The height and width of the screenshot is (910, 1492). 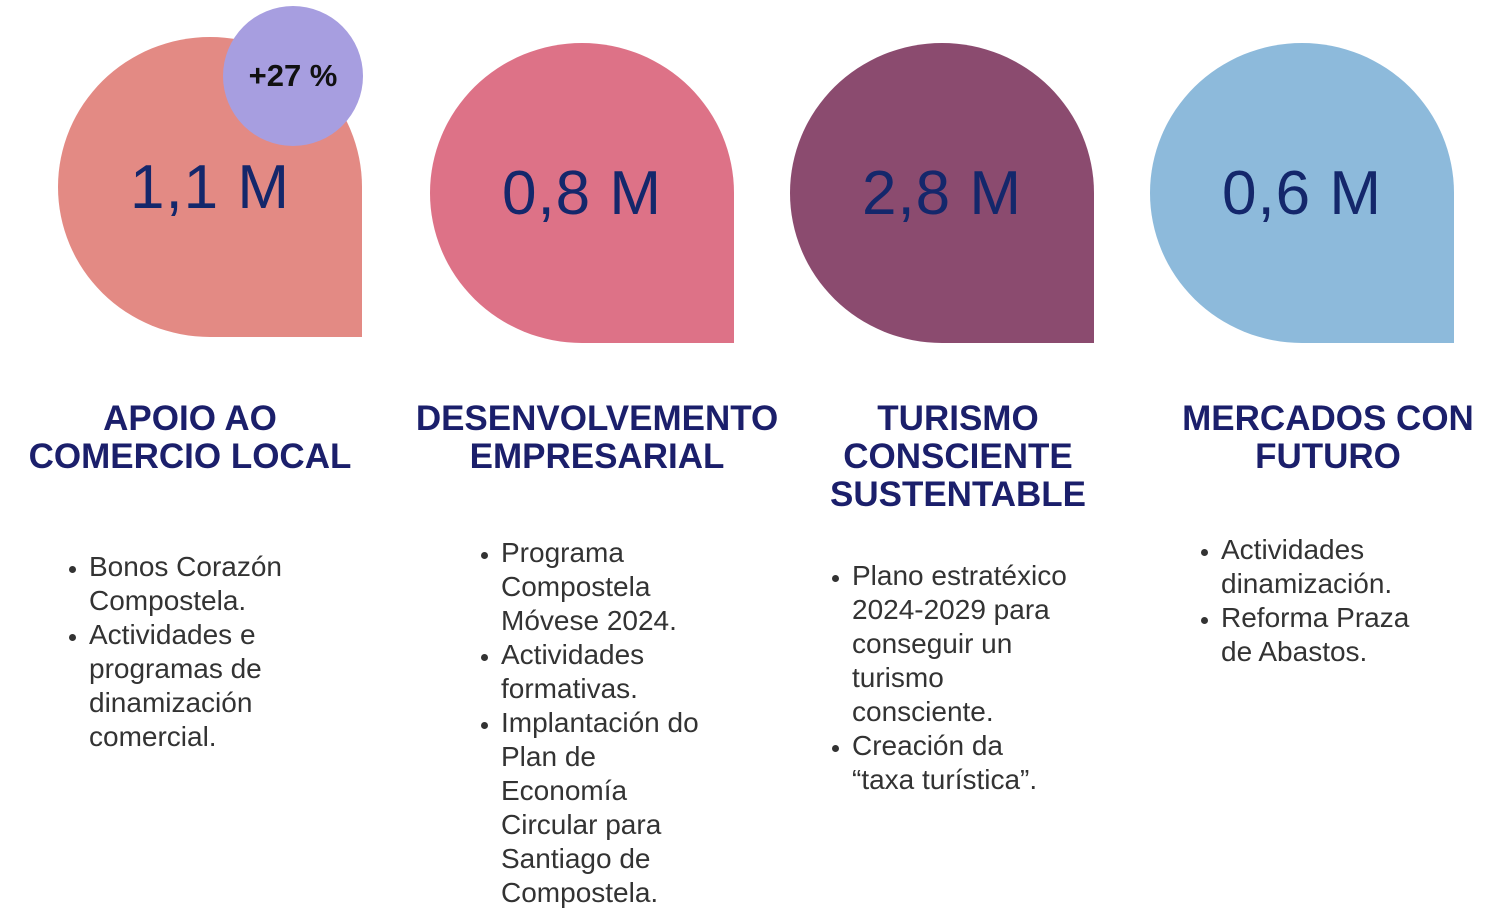 What do you see at coordinates (1307, 583) in the screenshot?
I see `bullet-line: dinamización.` at bounding box center [1307, 583].